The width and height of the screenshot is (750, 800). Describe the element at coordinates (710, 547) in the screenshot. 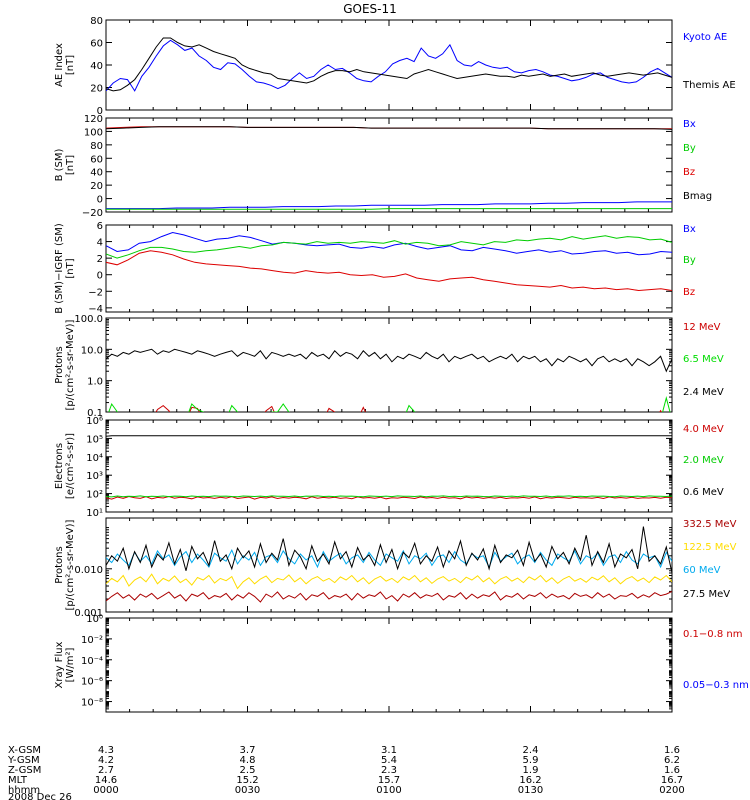

I see `legend-entry: 122.5 MeV` at that location.